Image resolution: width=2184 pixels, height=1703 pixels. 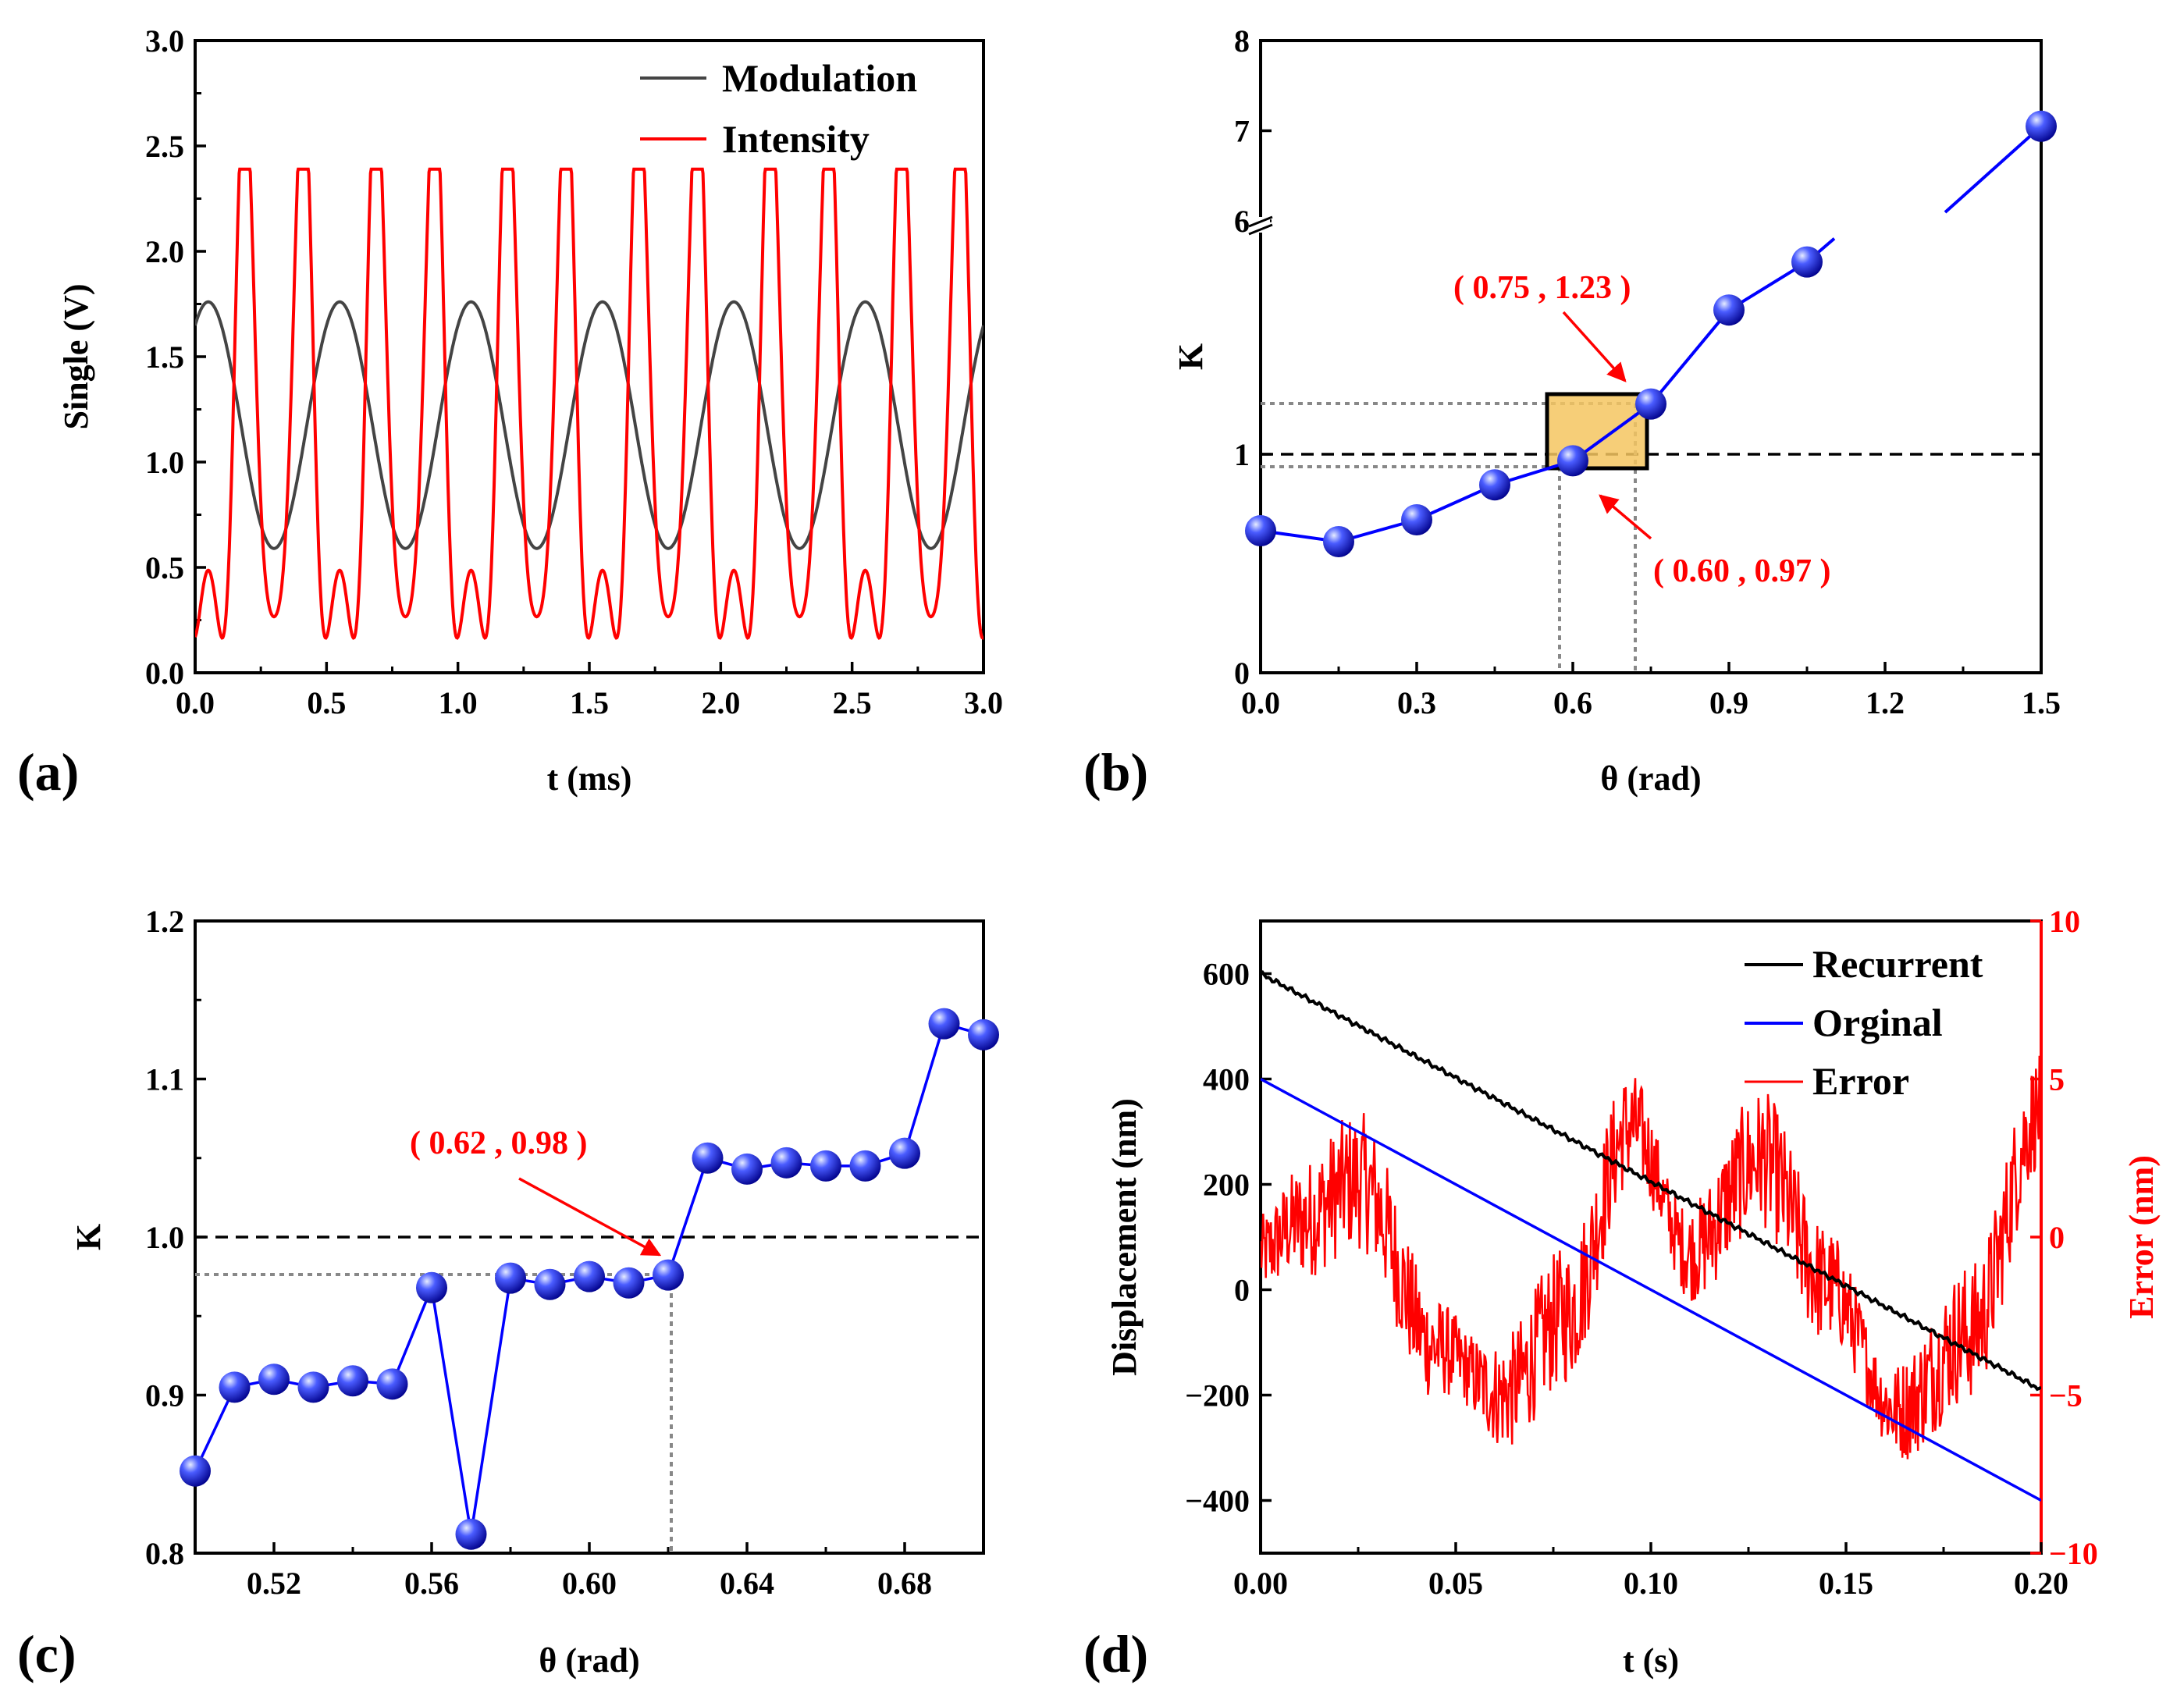 What do you see at coordinates (1226, 1185) in the screenshot?
I see `y-tick-label: 200` at bounding box center [1226, 1185].